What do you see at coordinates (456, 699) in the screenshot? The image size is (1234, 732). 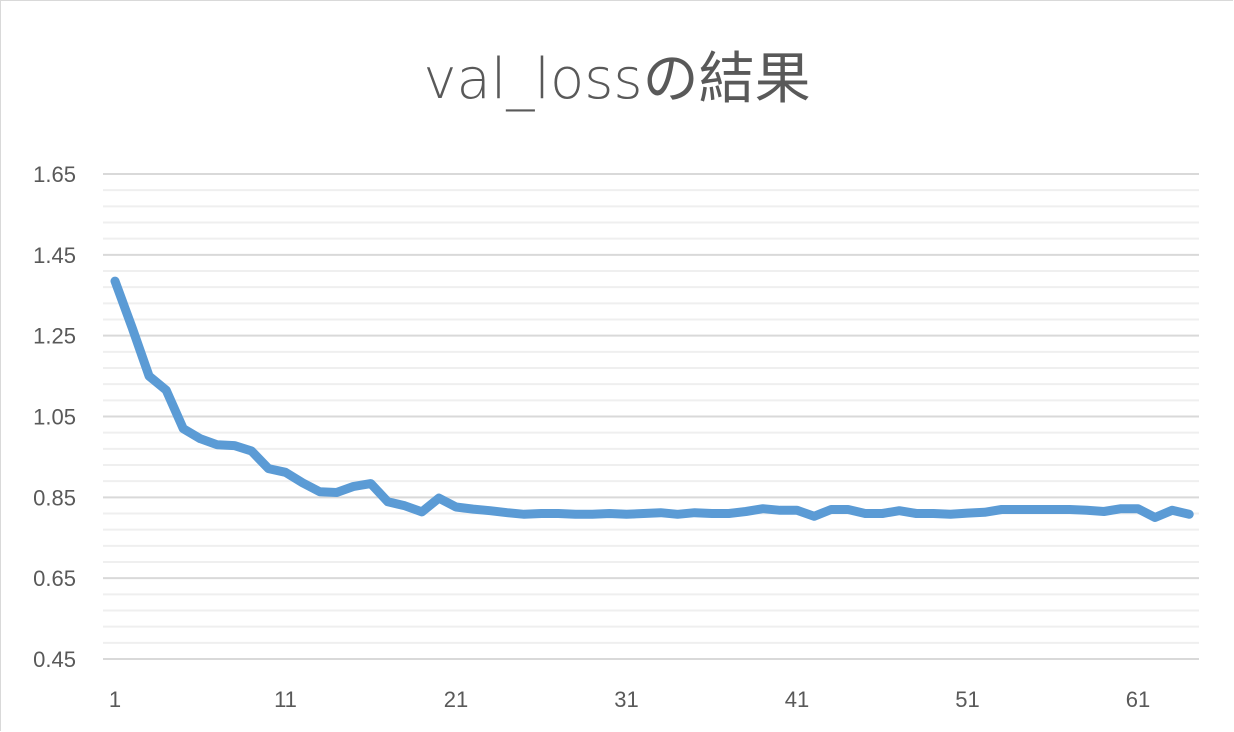 I see `x-tick-label: 21` at bounding box center [456, 699].